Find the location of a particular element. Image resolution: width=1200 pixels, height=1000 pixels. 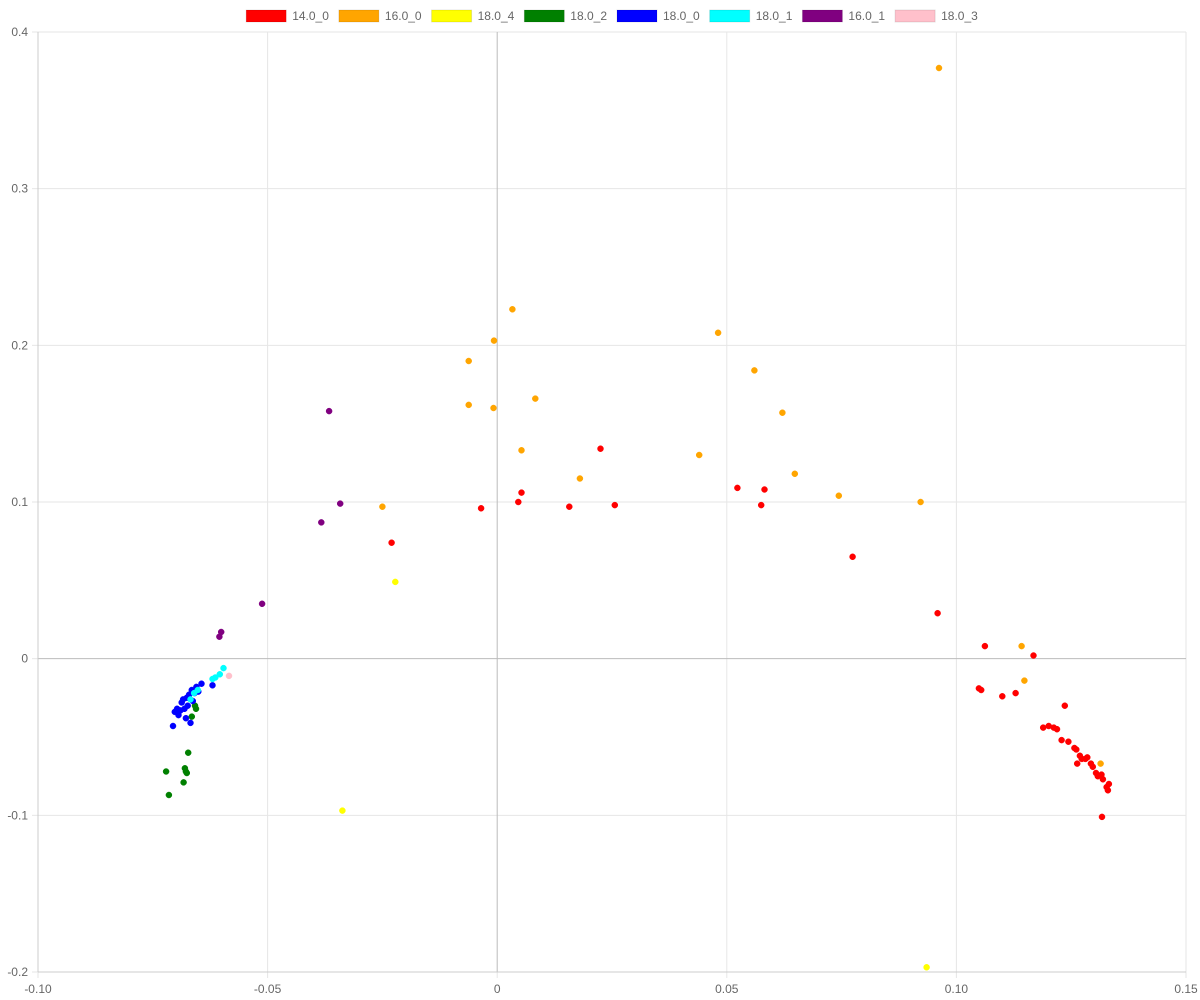

legend-item-18.0_3: 18.0_3 is located at coordinates (936, 16).